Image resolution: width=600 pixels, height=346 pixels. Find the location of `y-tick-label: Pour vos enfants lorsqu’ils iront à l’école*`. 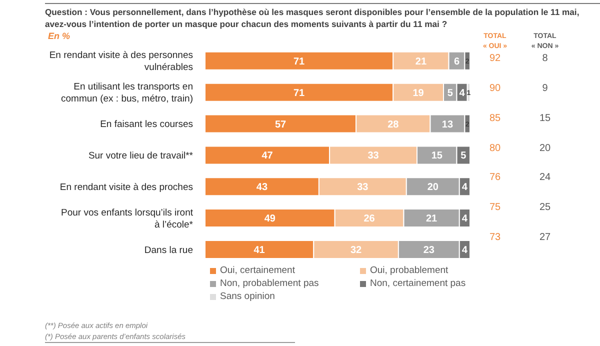

y-tick-label: Pour vos enfants lorsqu’ils iront à l’école* is located at coordinates (127, 218).